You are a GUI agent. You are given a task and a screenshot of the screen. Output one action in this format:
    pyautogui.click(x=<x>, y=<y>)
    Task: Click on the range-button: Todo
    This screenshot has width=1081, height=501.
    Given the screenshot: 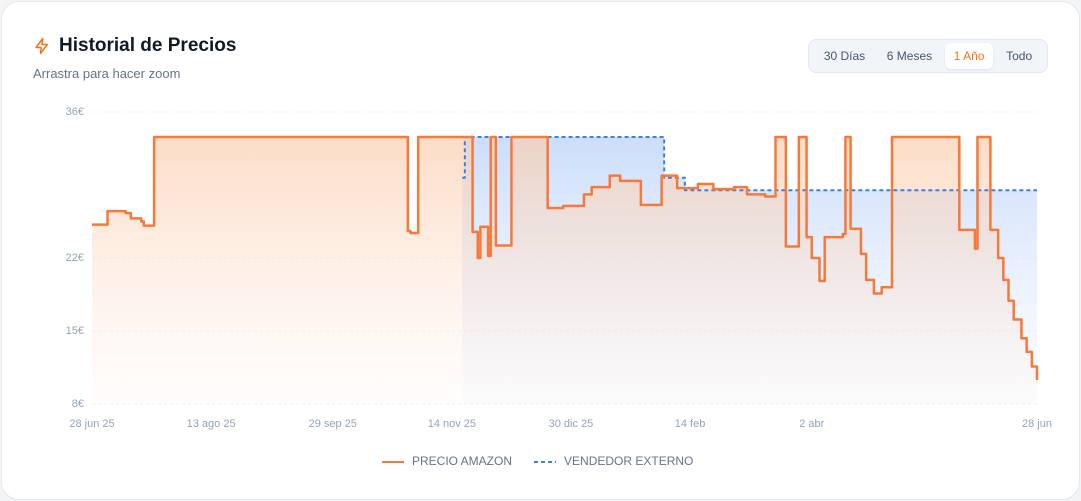 What is the action you would take?
    pyautogui.click(x=1019, y=56)
    